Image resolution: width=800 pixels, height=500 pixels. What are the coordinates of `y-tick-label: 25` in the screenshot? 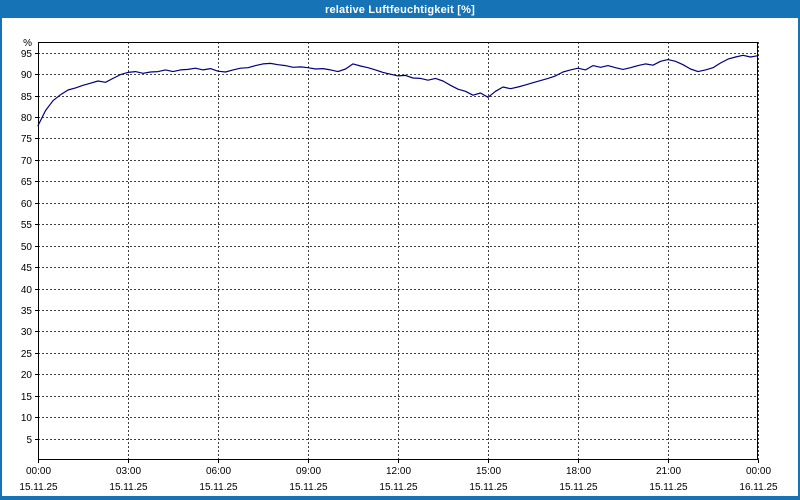 It's located at (27, 354).